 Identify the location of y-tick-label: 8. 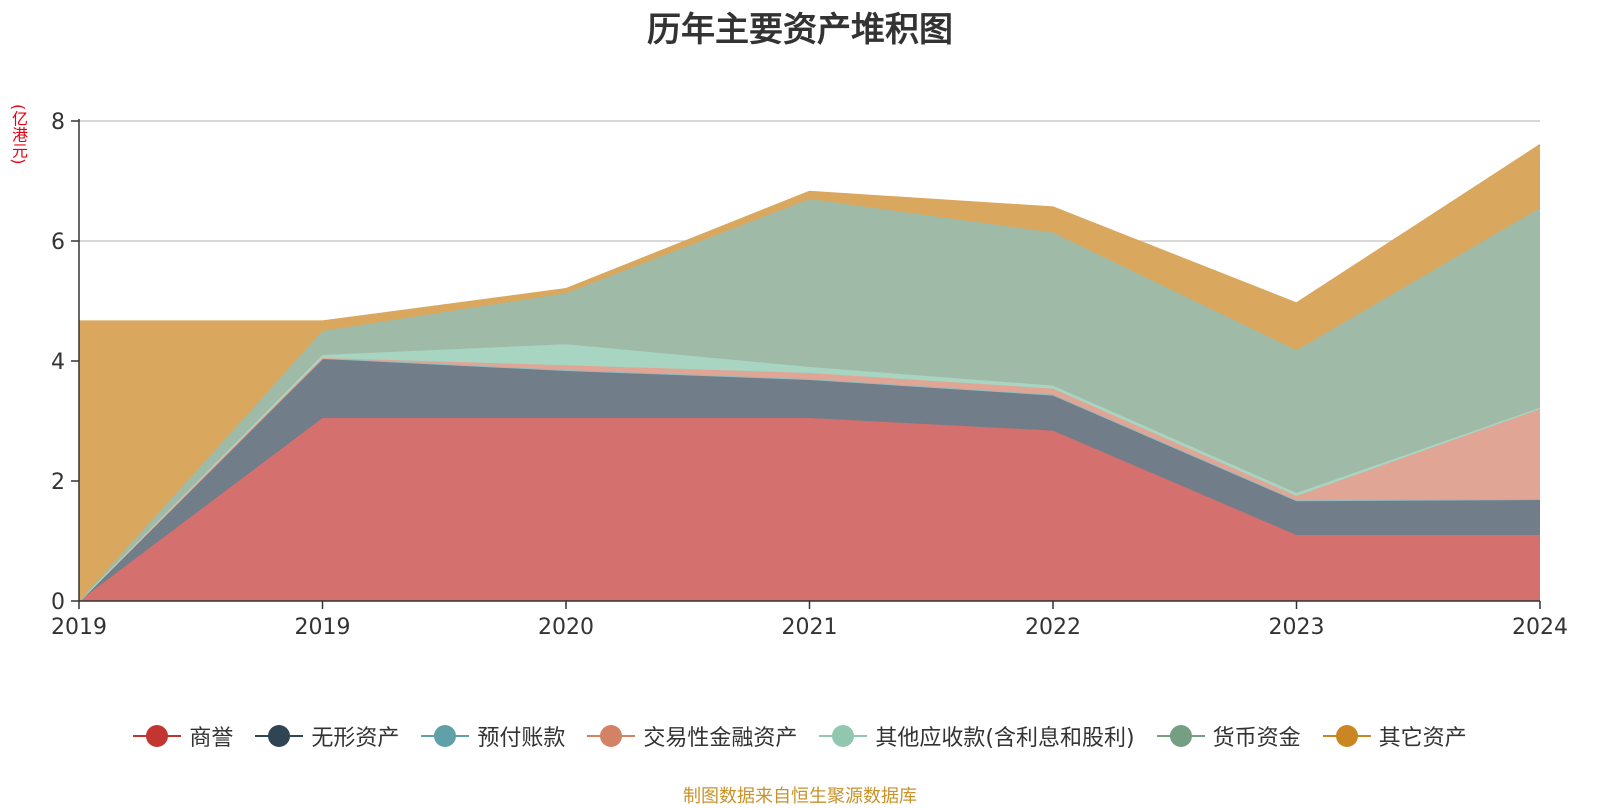
(58, 122).